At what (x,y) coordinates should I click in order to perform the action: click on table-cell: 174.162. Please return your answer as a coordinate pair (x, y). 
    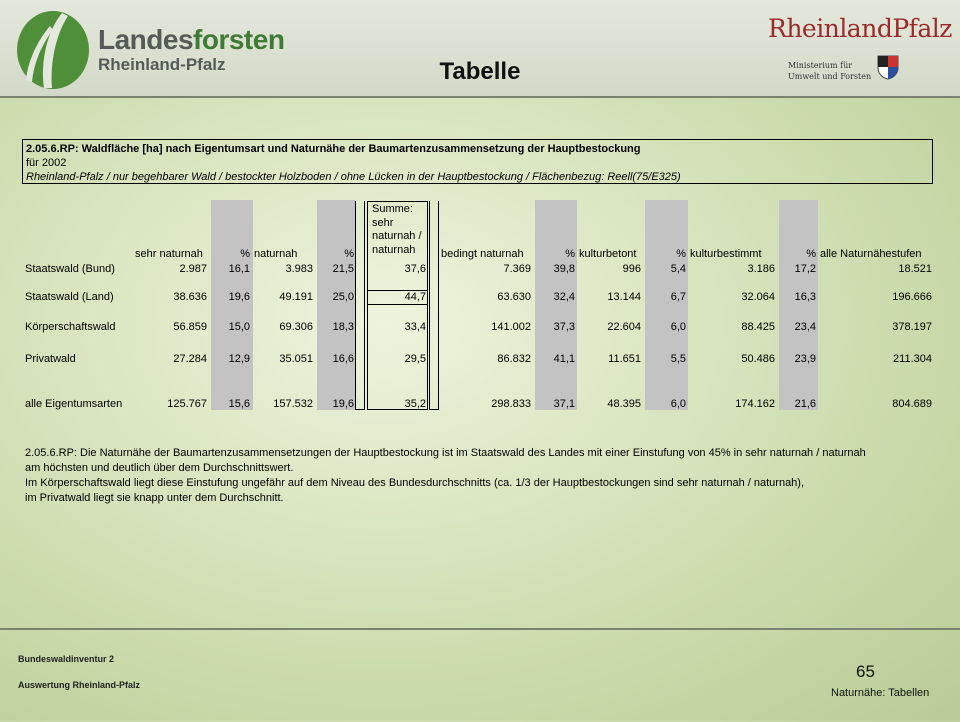
    Looking at the image, I should click on (755, 404).